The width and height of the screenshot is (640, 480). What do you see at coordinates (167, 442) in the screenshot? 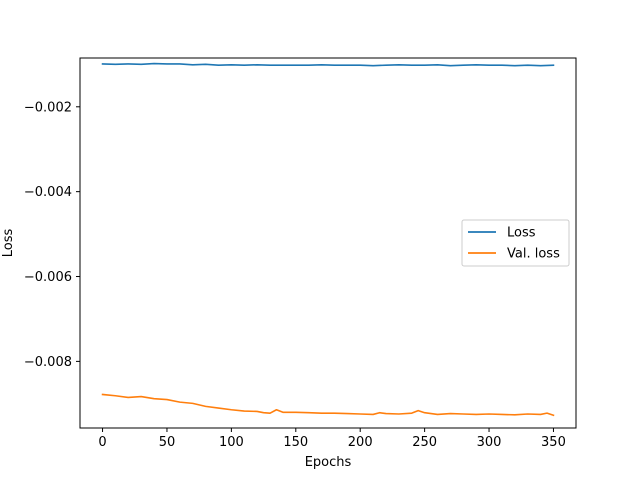
I see `x-tick-label: 50` at bounding box center [167, 442].